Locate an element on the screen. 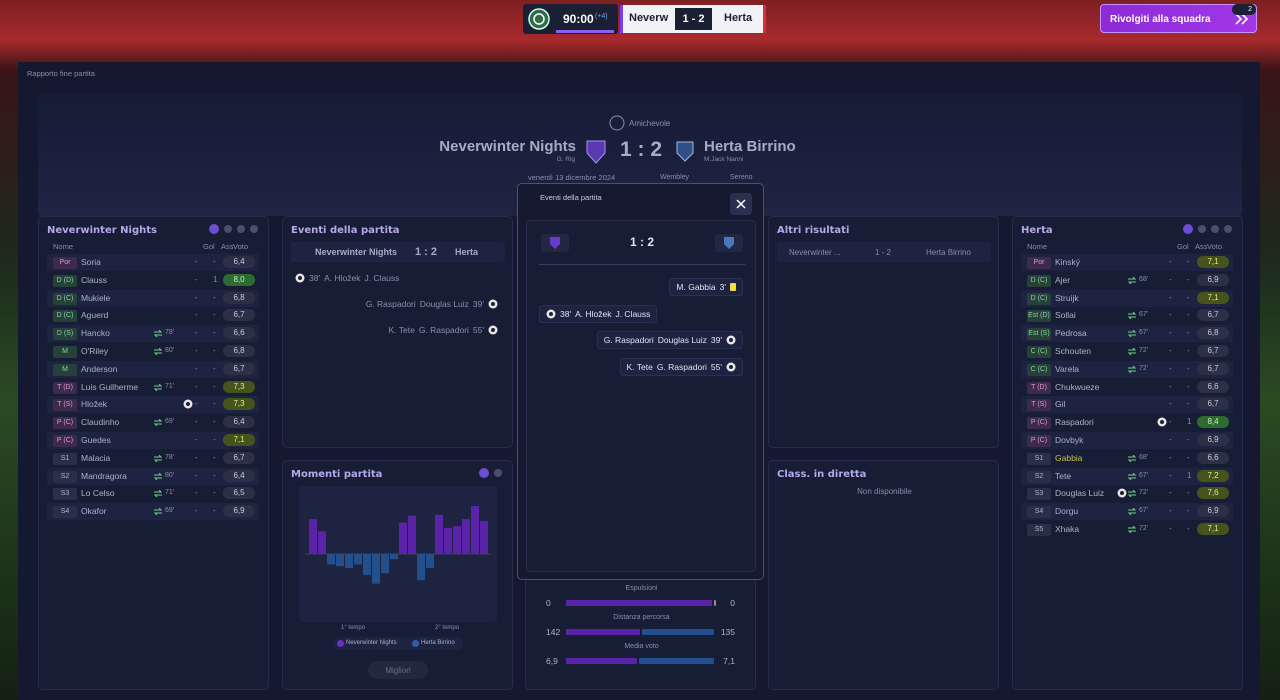 The image size is (1280, 700). player-row: D (C) Ajer 68' - -6,9 is located at coordinates (1127, 280).